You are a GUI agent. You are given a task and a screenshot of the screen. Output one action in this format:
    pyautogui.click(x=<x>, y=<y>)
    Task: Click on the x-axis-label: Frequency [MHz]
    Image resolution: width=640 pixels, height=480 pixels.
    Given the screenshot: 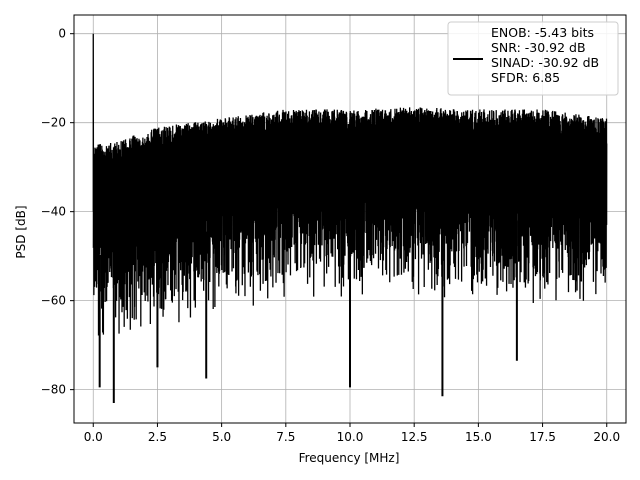 What is the action you would take?
    pyautogui.click(x=349, y=458)
    